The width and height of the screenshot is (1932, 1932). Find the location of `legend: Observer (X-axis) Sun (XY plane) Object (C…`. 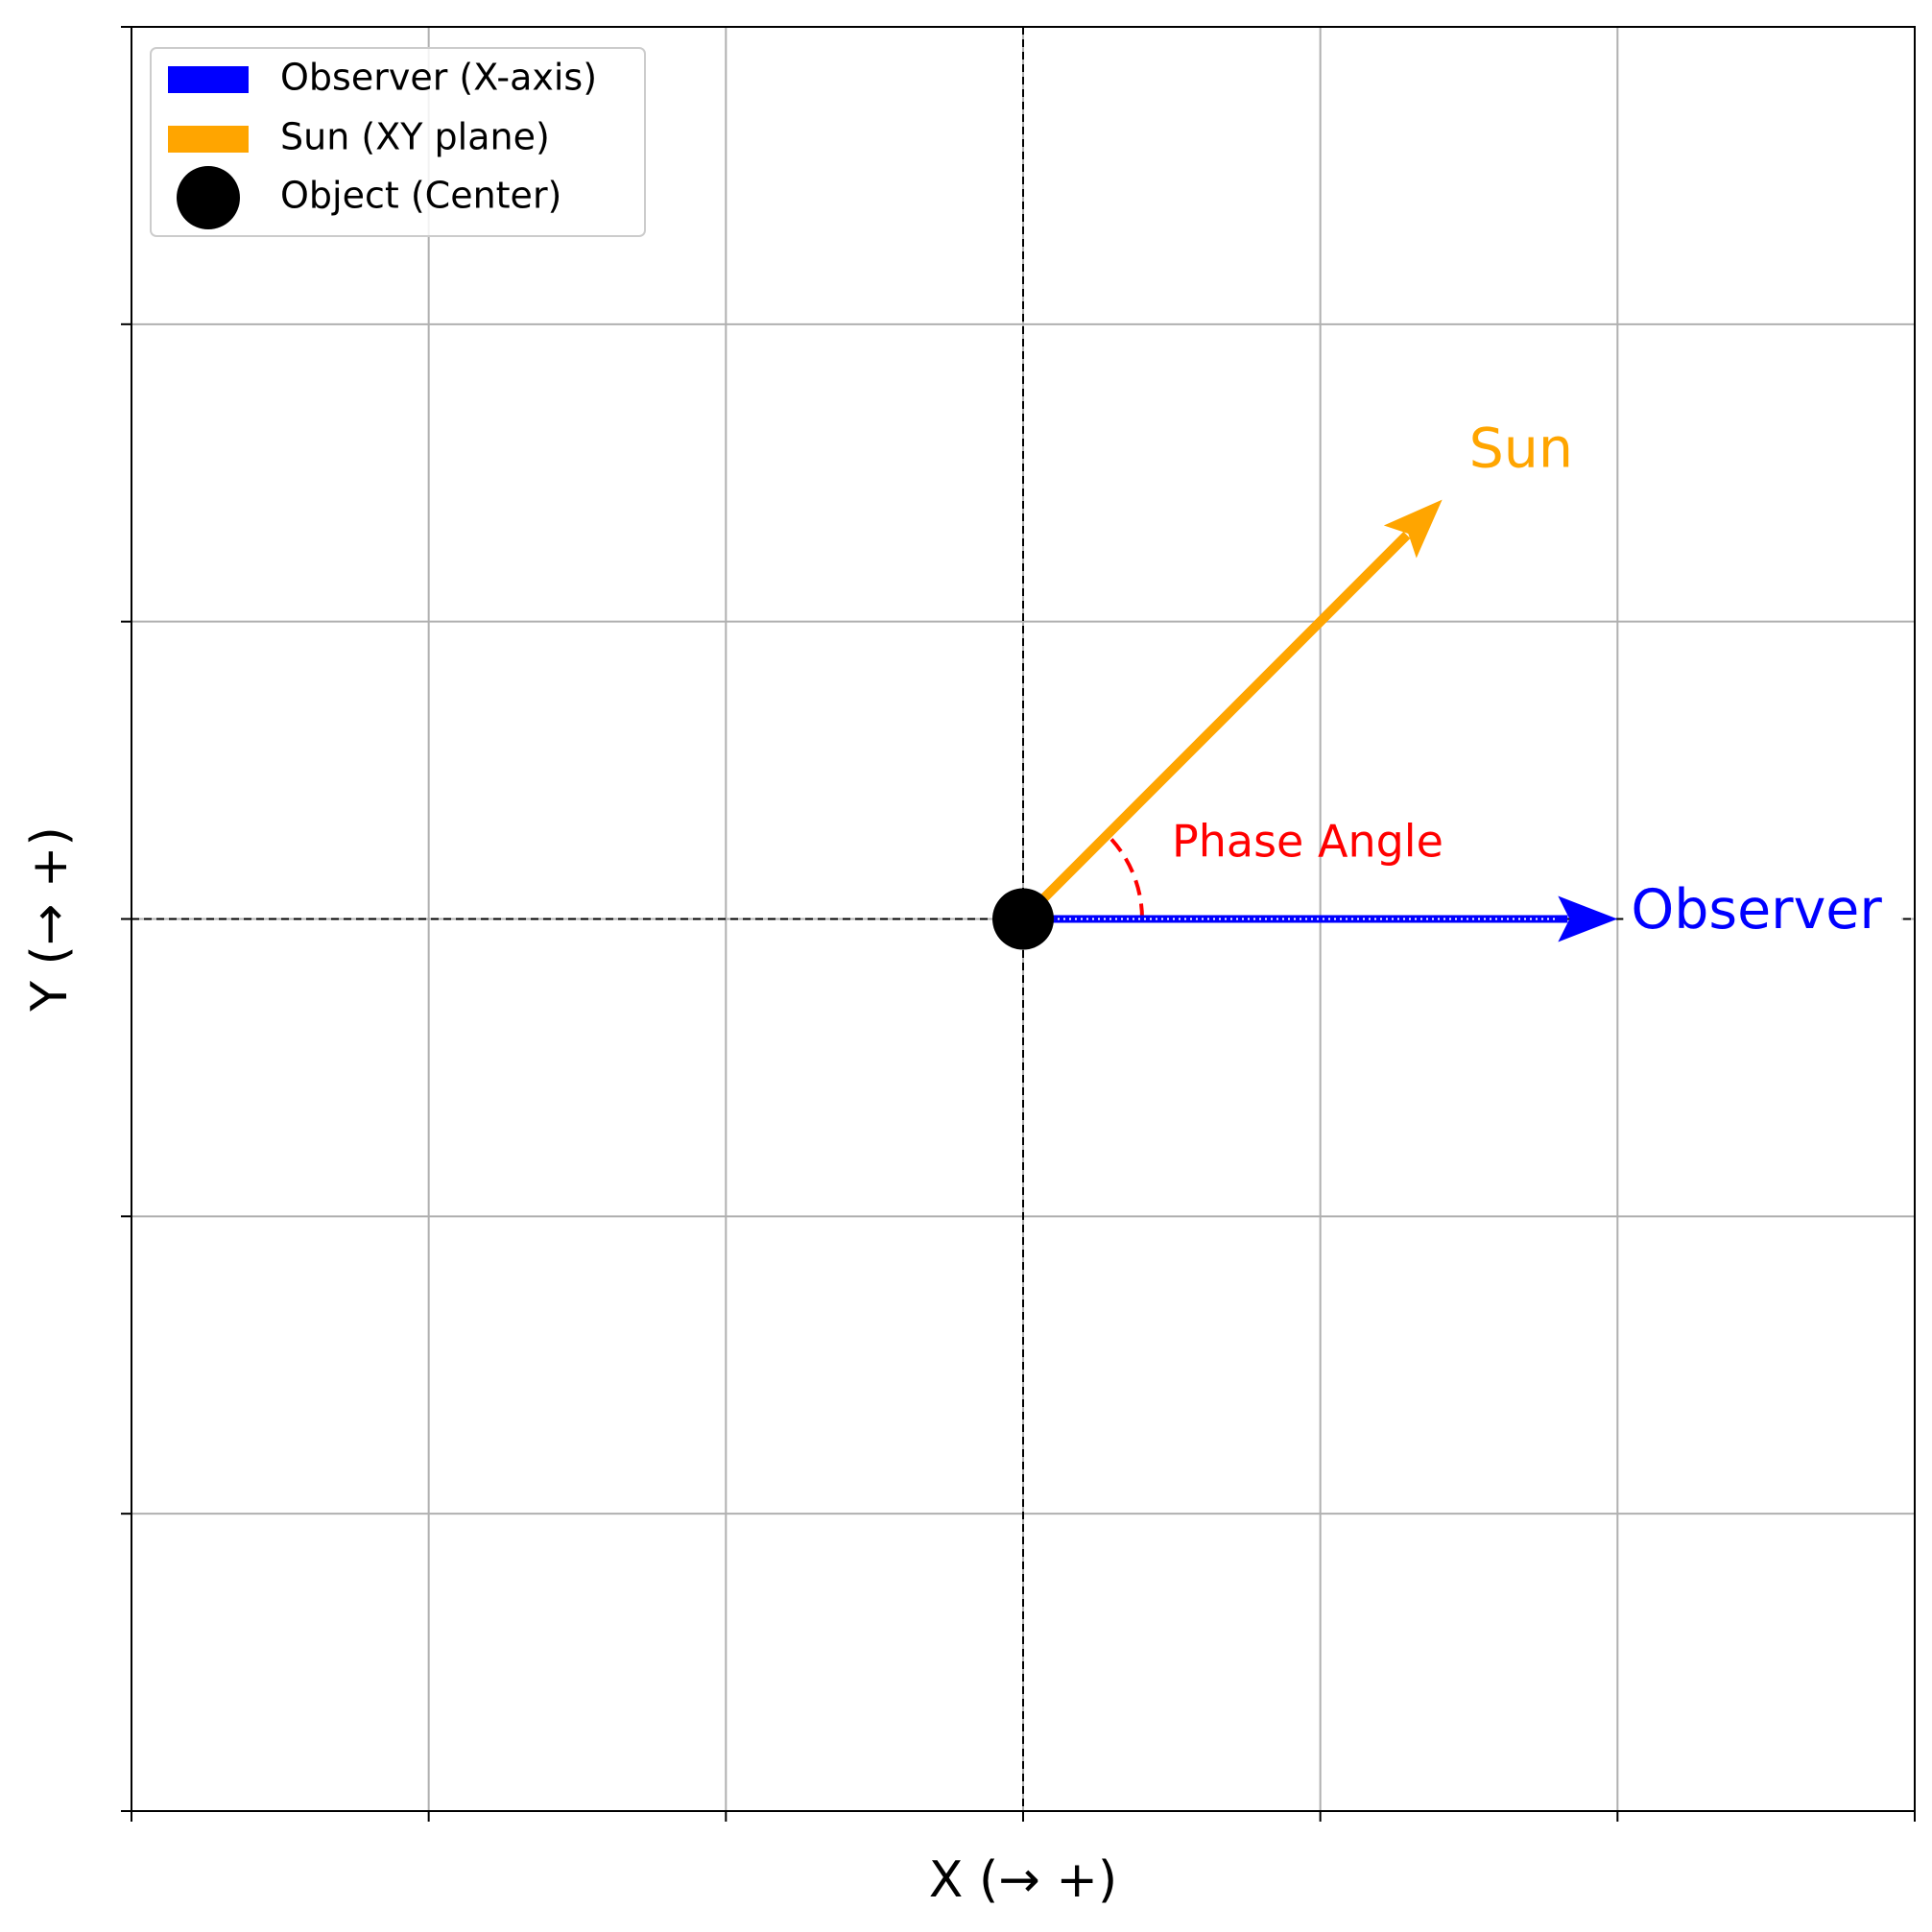

legend: Observer (X-axis) Sun (XY plane) Object (C… is located at coordinates (398, 142).